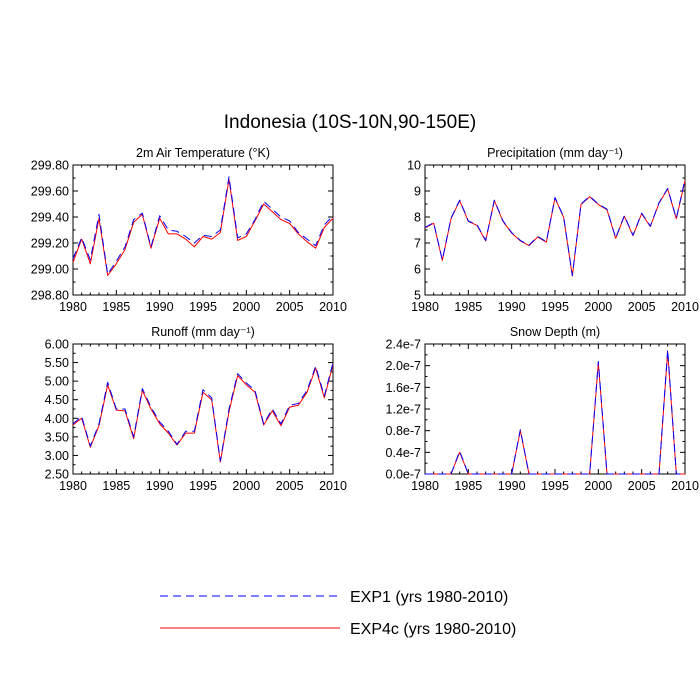 The width and height of the screenshot is (700, 700). I want to click on y-tick-label: 299.00, so click(50, 270).